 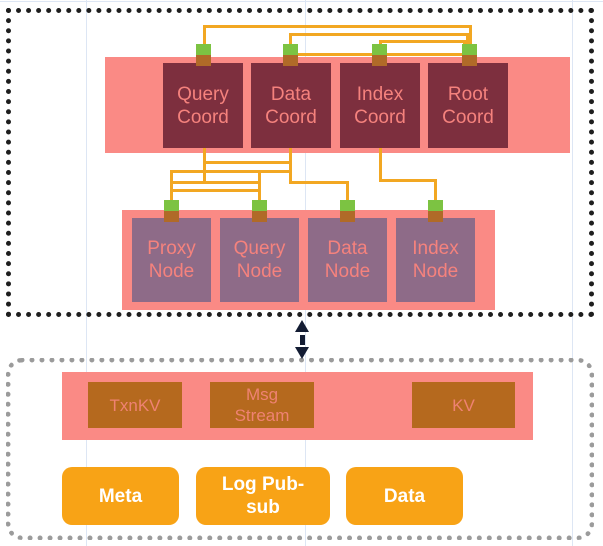 I want to click on storage-box-txnkv: TxnKV, so click(x=135, y=405).